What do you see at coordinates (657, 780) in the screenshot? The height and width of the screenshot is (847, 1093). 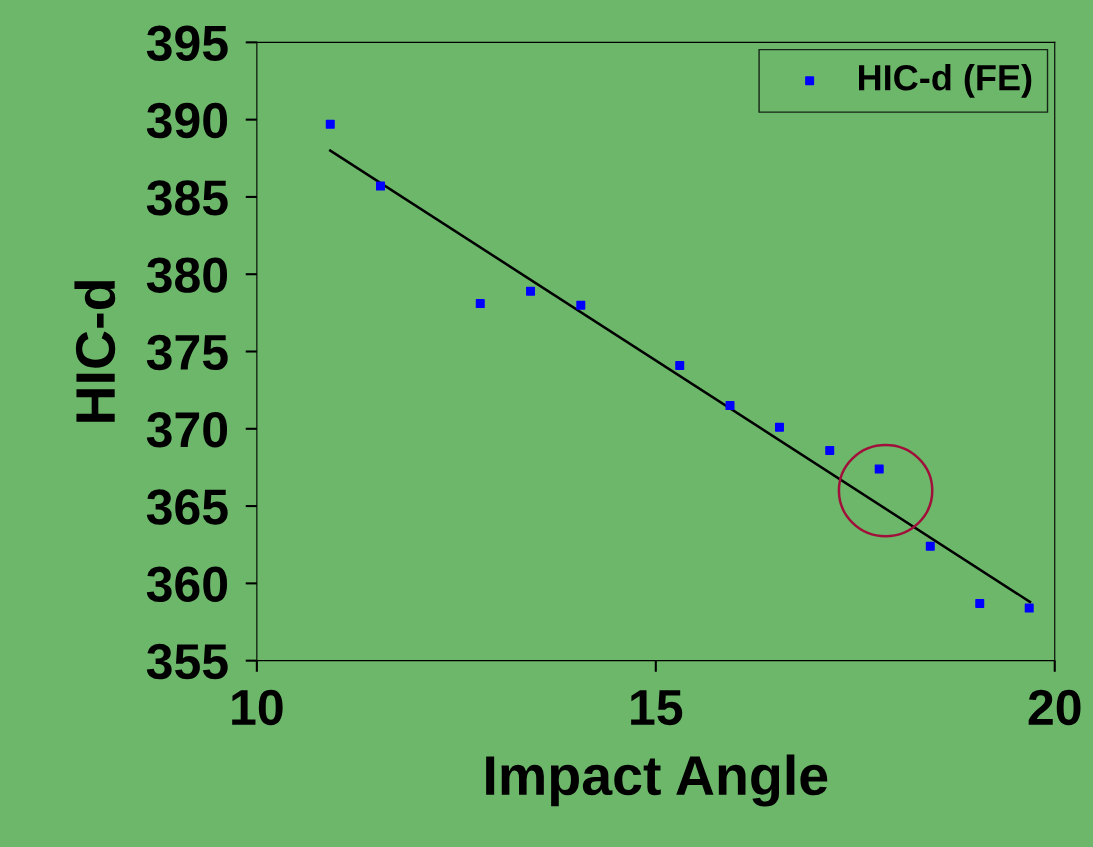 I see `x-axis-title: Impact Angle` at bounding box center [657, 780].